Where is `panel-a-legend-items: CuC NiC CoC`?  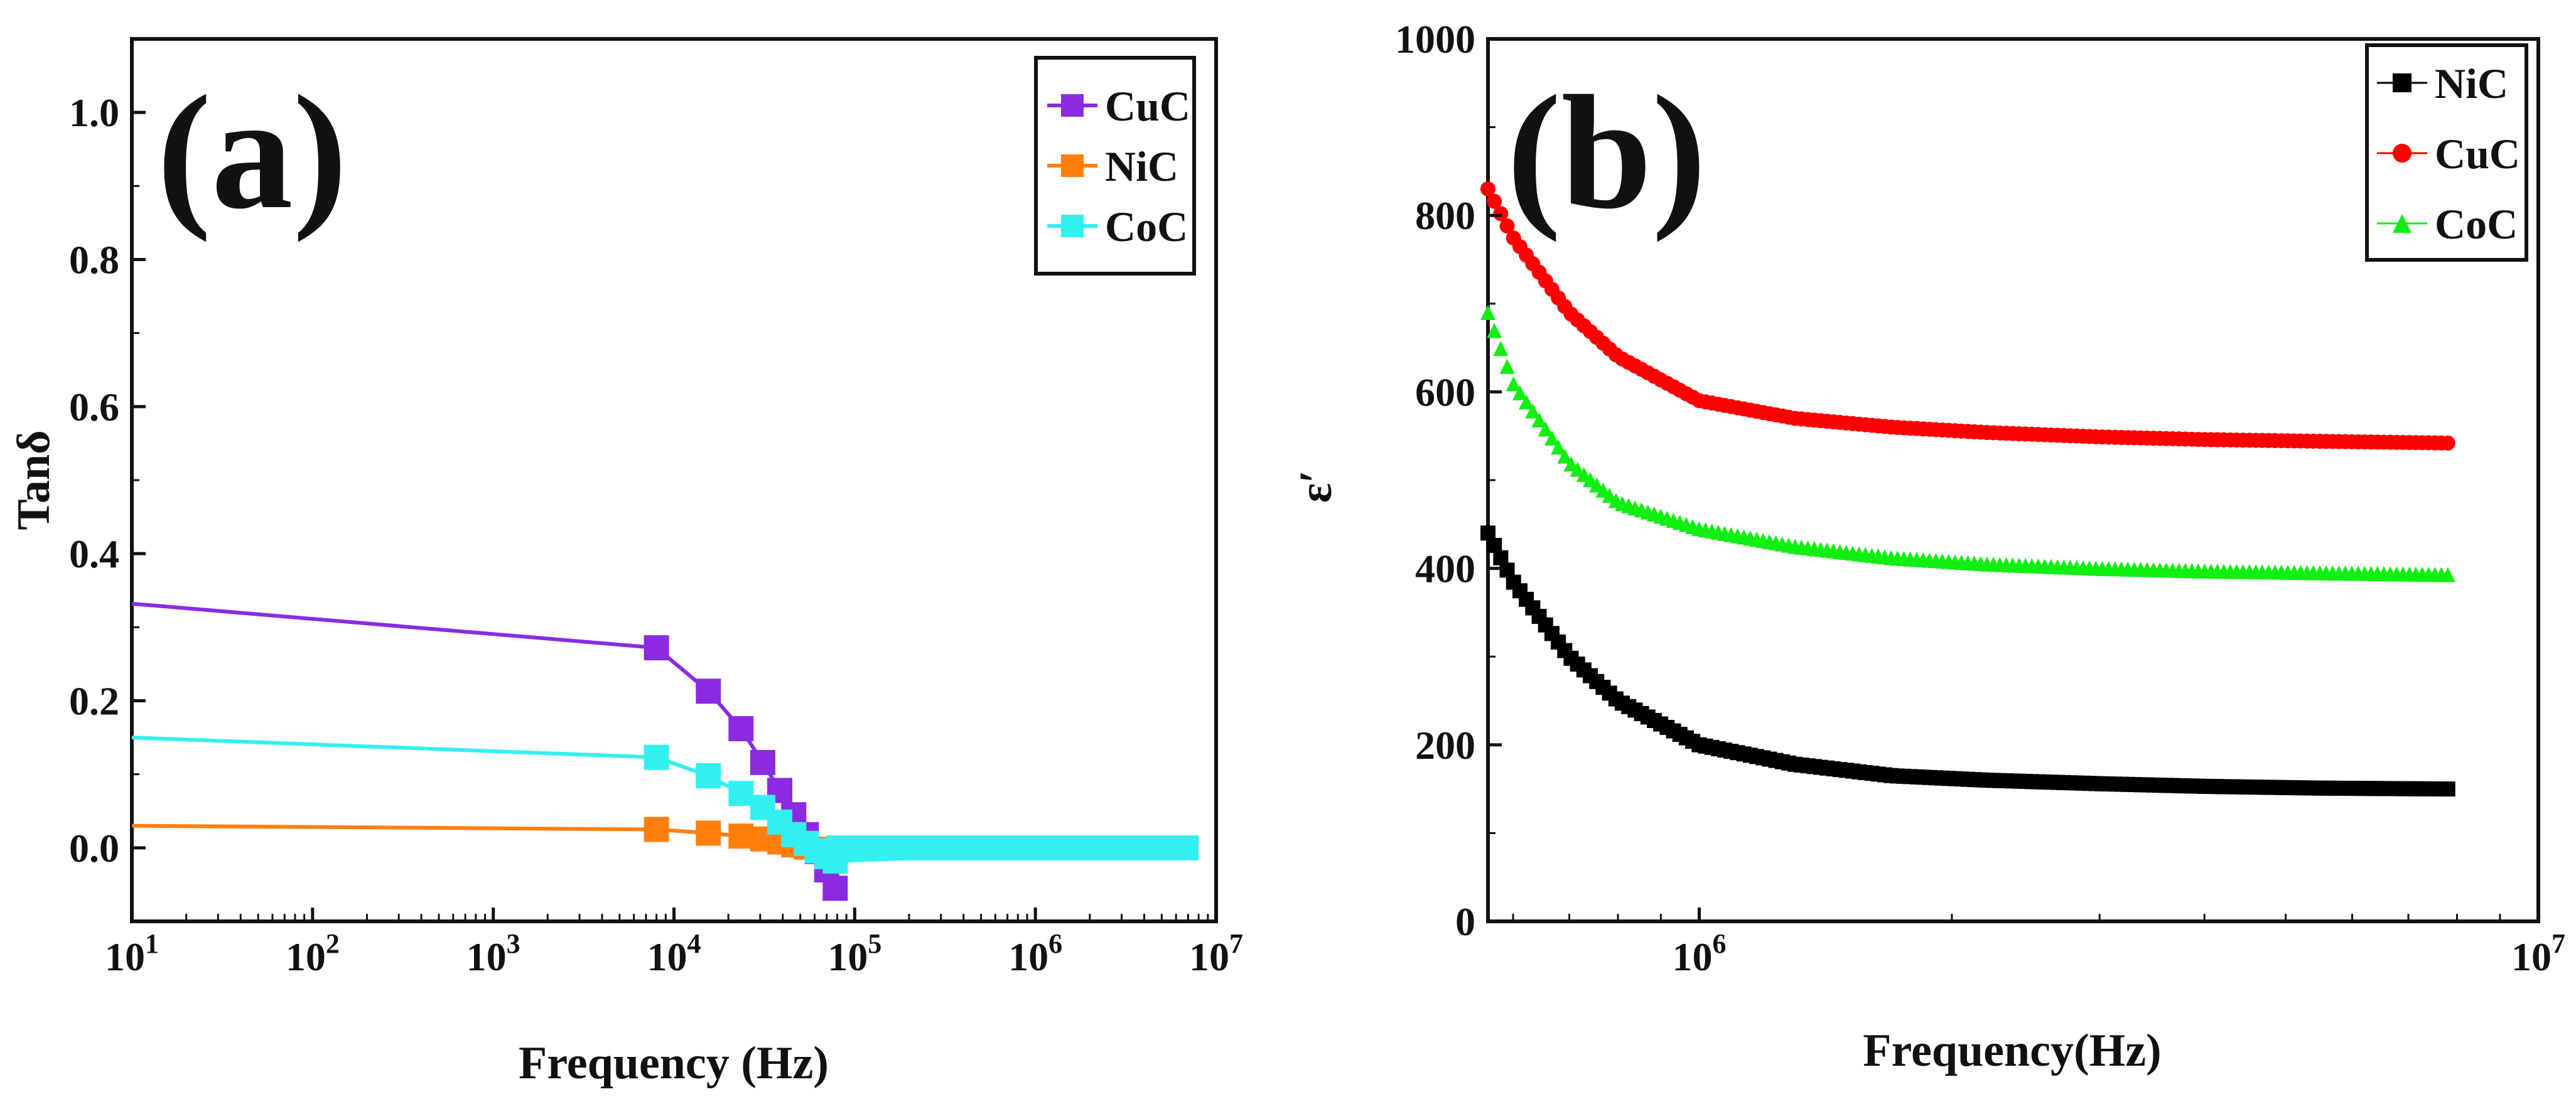
panel-a-legend-items: CuC NiC CoC is located at coordinates (1118, 166).